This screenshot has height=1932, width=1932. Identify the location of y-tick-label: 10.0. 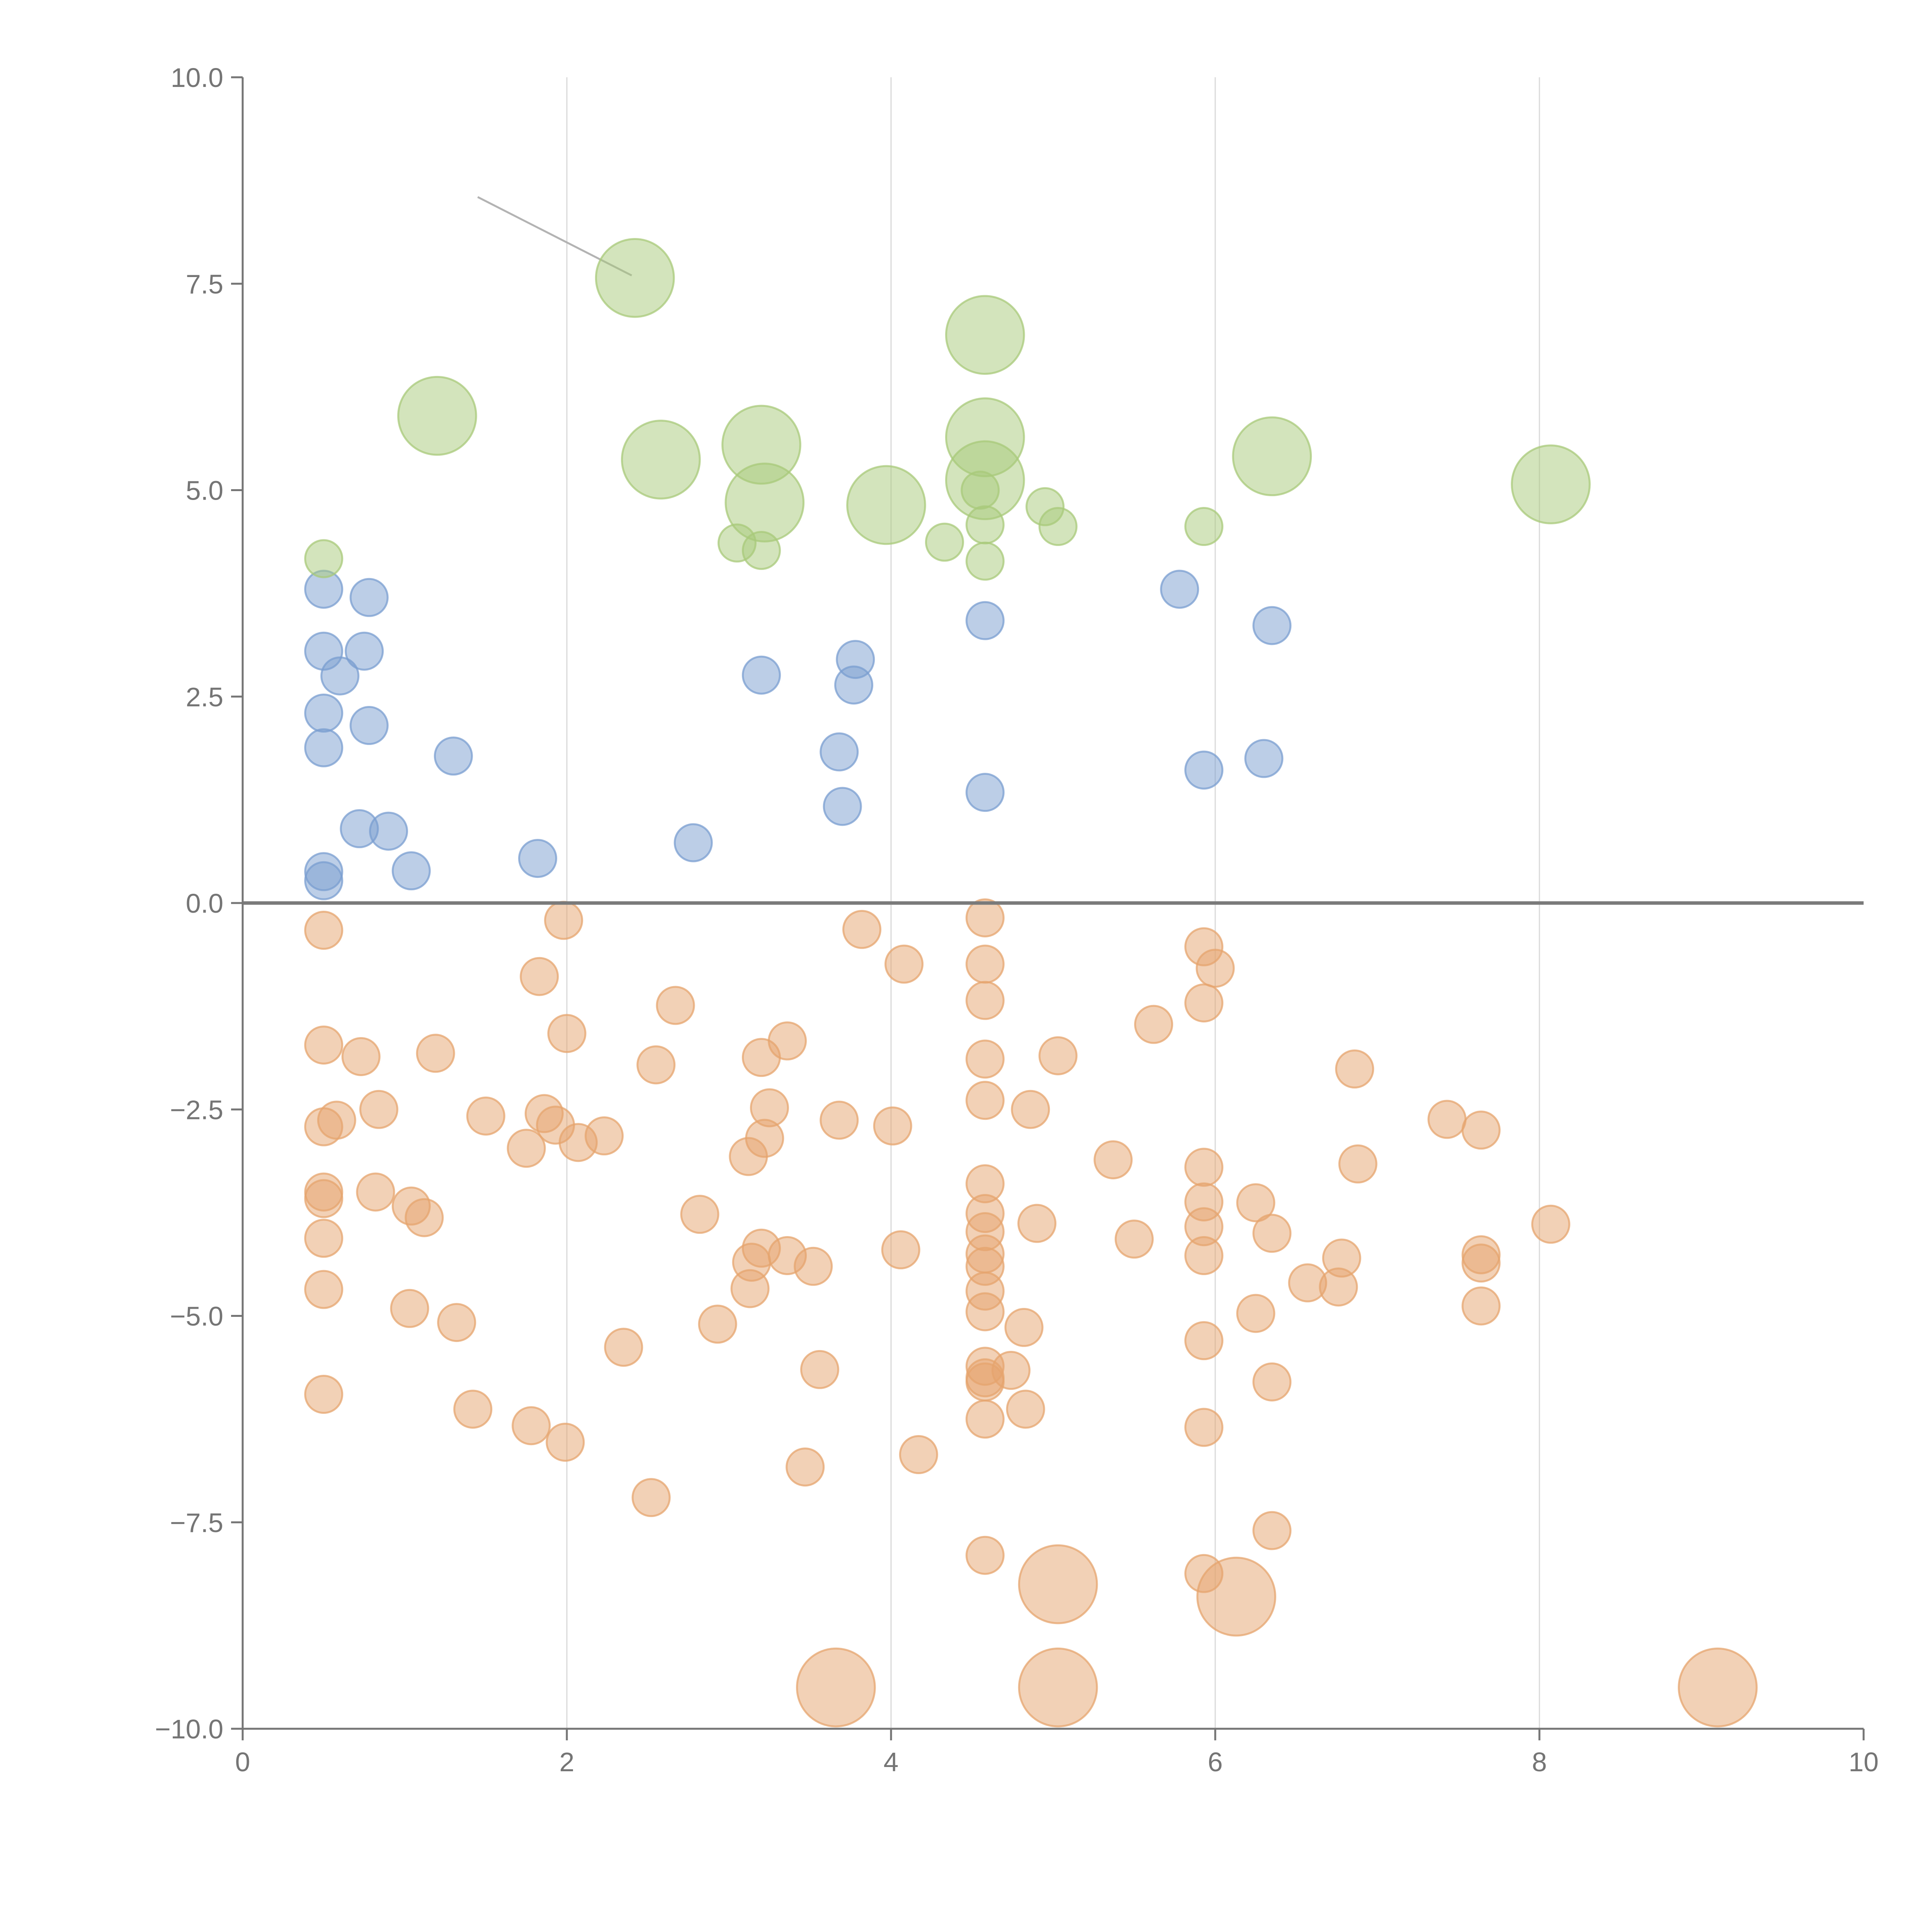
(197, 78).